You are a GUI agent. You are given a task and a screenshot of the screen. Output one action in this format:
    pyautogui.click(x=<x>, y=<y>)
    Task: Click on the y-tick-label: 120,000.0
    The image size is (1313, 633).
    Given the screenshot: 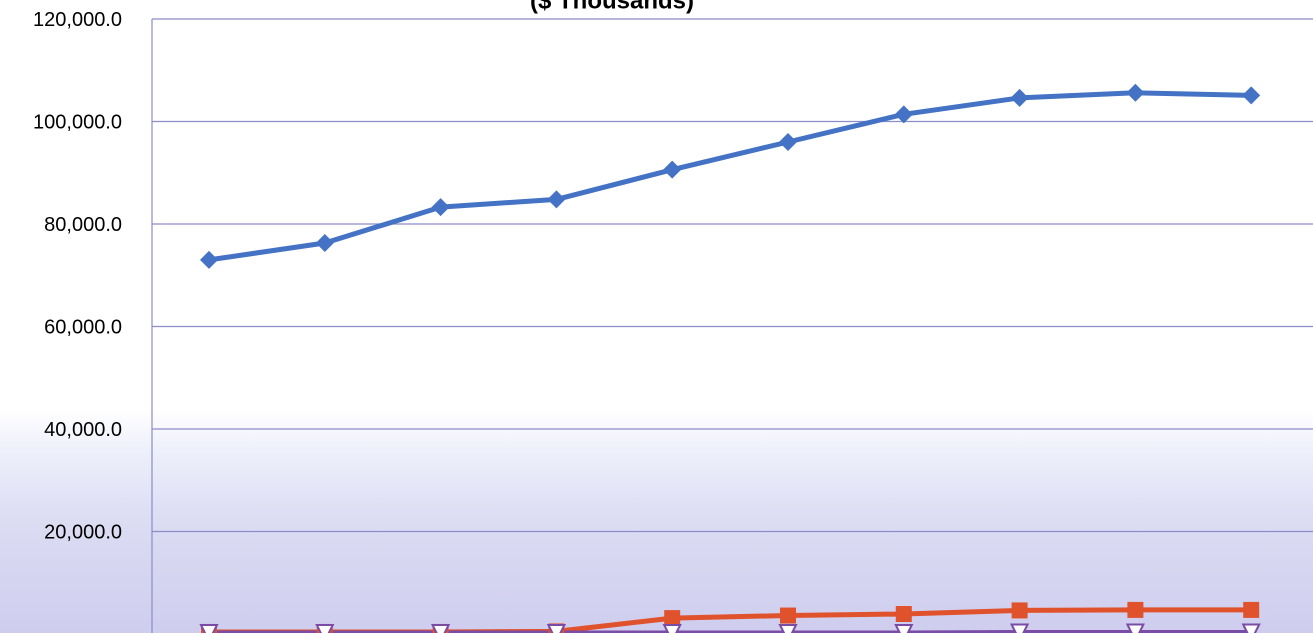 What is the action you would take?
    pyautogui.click(x=77, y=20)
    